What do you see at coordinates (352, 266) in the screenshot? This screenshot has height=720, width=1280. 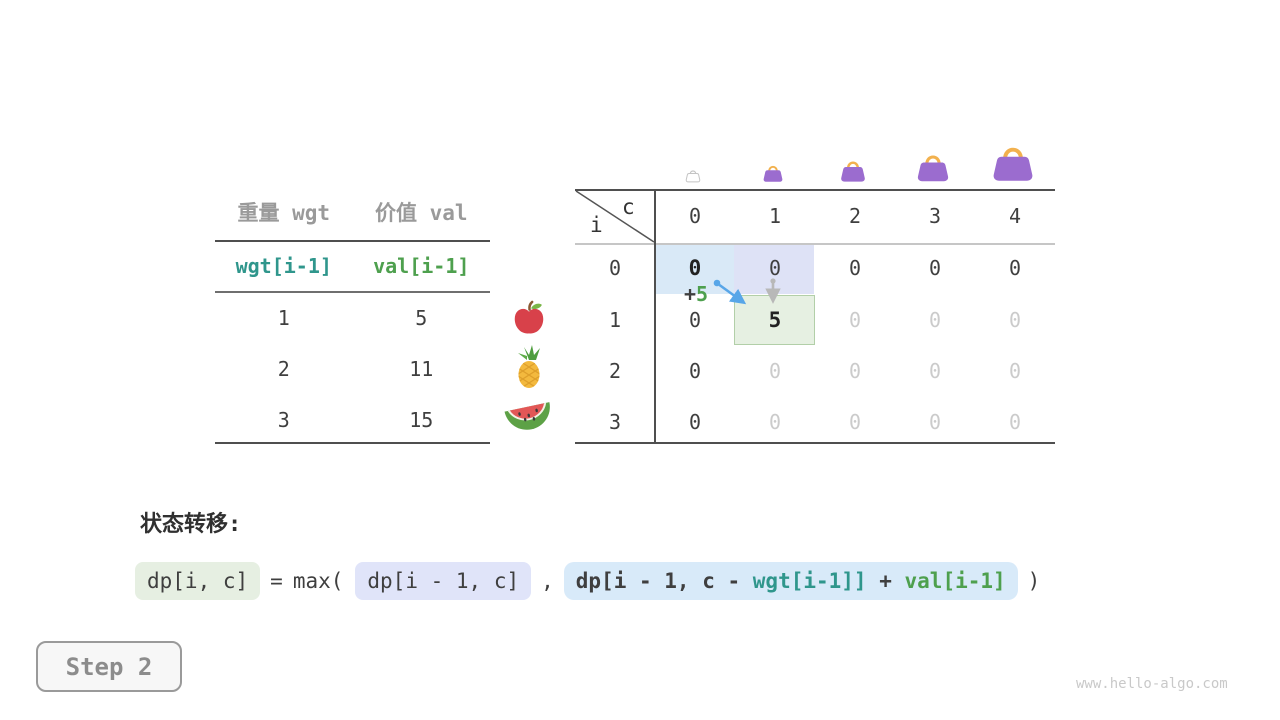 I see `items-table-index-row: wgt[i-1] val[i-1]` at bounding box center [352, 266].